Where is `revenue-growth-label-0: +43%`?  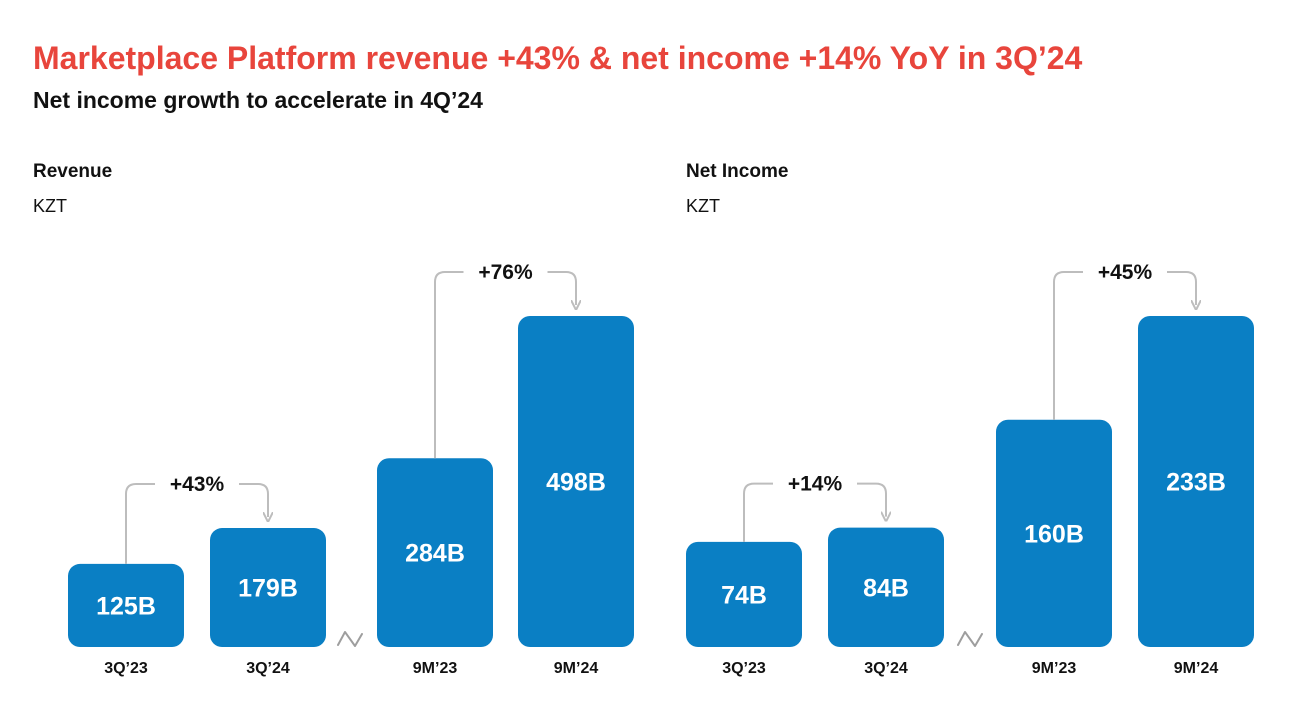
revenue-growth-label-0: +43% is located at coordinates (197, 484).